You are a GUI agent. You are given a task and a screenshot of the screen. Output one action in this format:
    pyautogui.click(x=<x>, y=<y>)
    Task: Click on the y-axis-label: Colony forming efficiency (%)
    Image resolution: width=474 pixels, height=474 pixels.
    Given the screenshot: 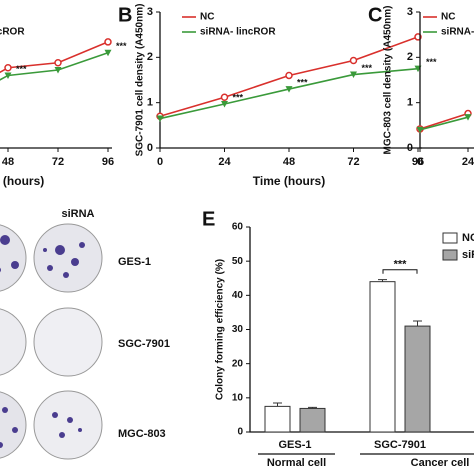 What is the action you would take?
    pyautogui.click(x=220, y=329)
    